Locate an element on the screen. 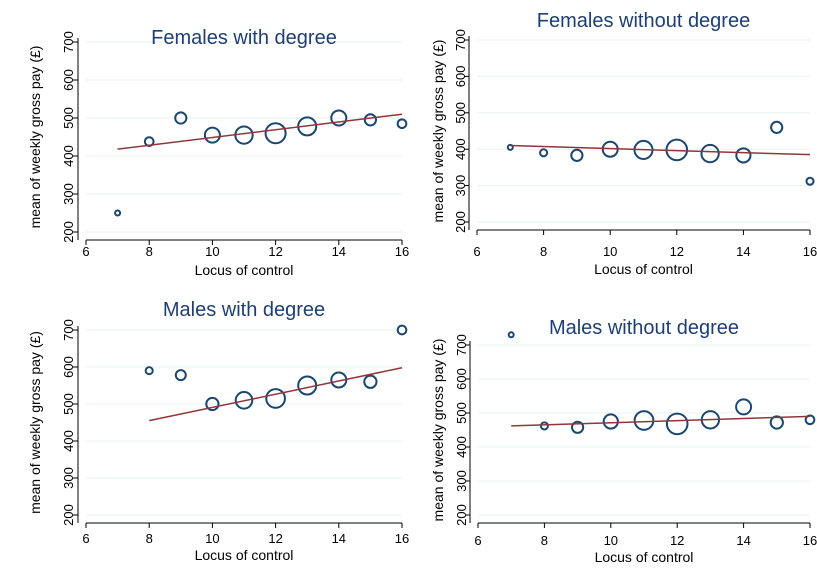 The width and height of the screenshot is (817, 571). chart-title: Females with degree is located at coordinates (244, 38).